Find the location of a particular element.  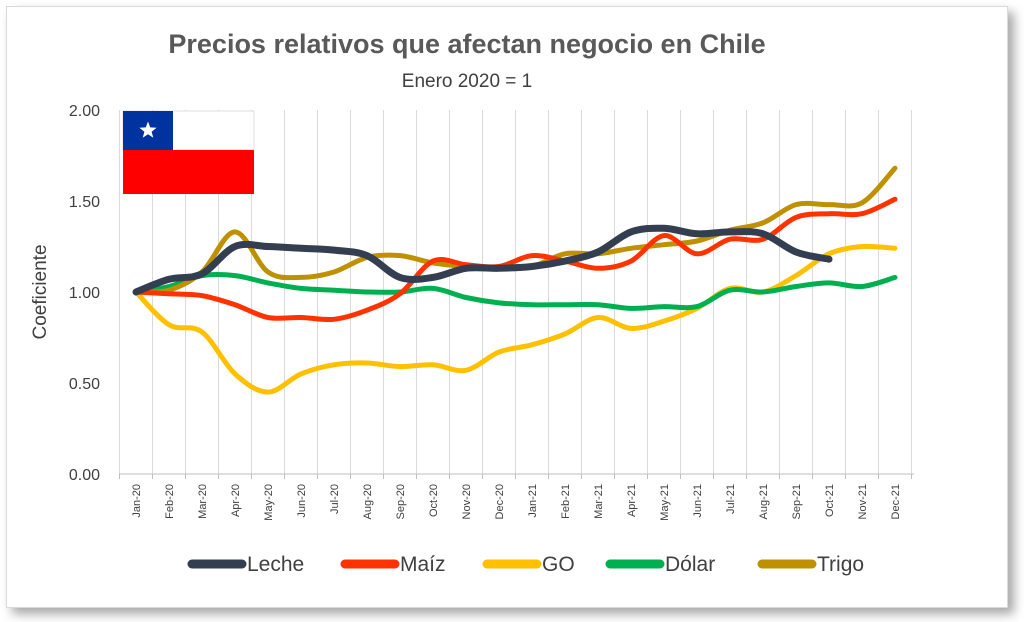

x-tick-label: Feb-20 is located at coordinates (170, 501).